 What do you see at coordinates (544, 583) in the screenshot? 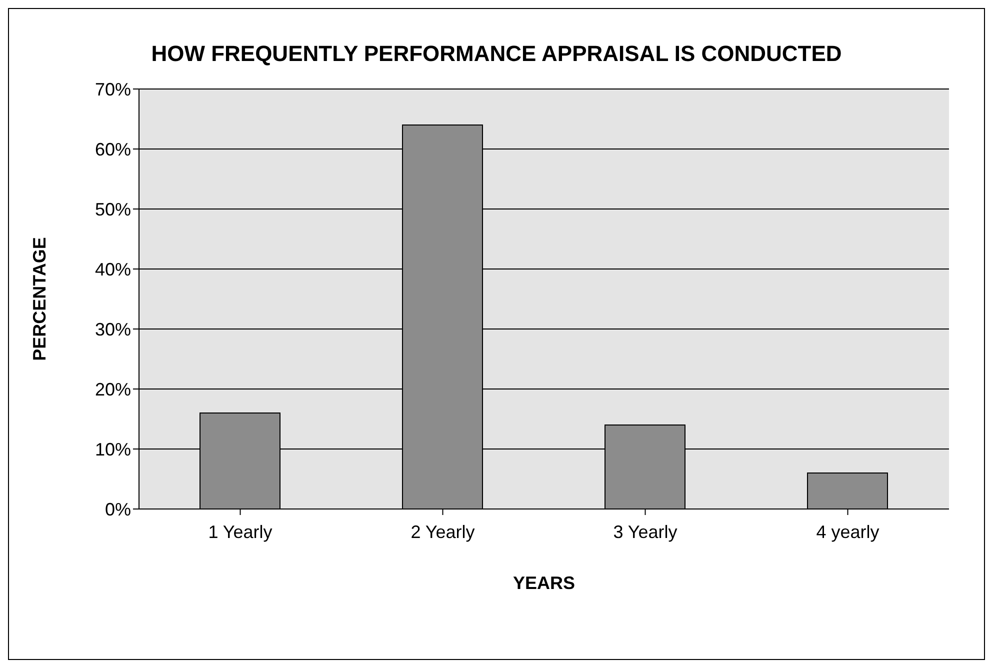
I see `x-axis-title: YEARS` at bounding box center [544, 583].